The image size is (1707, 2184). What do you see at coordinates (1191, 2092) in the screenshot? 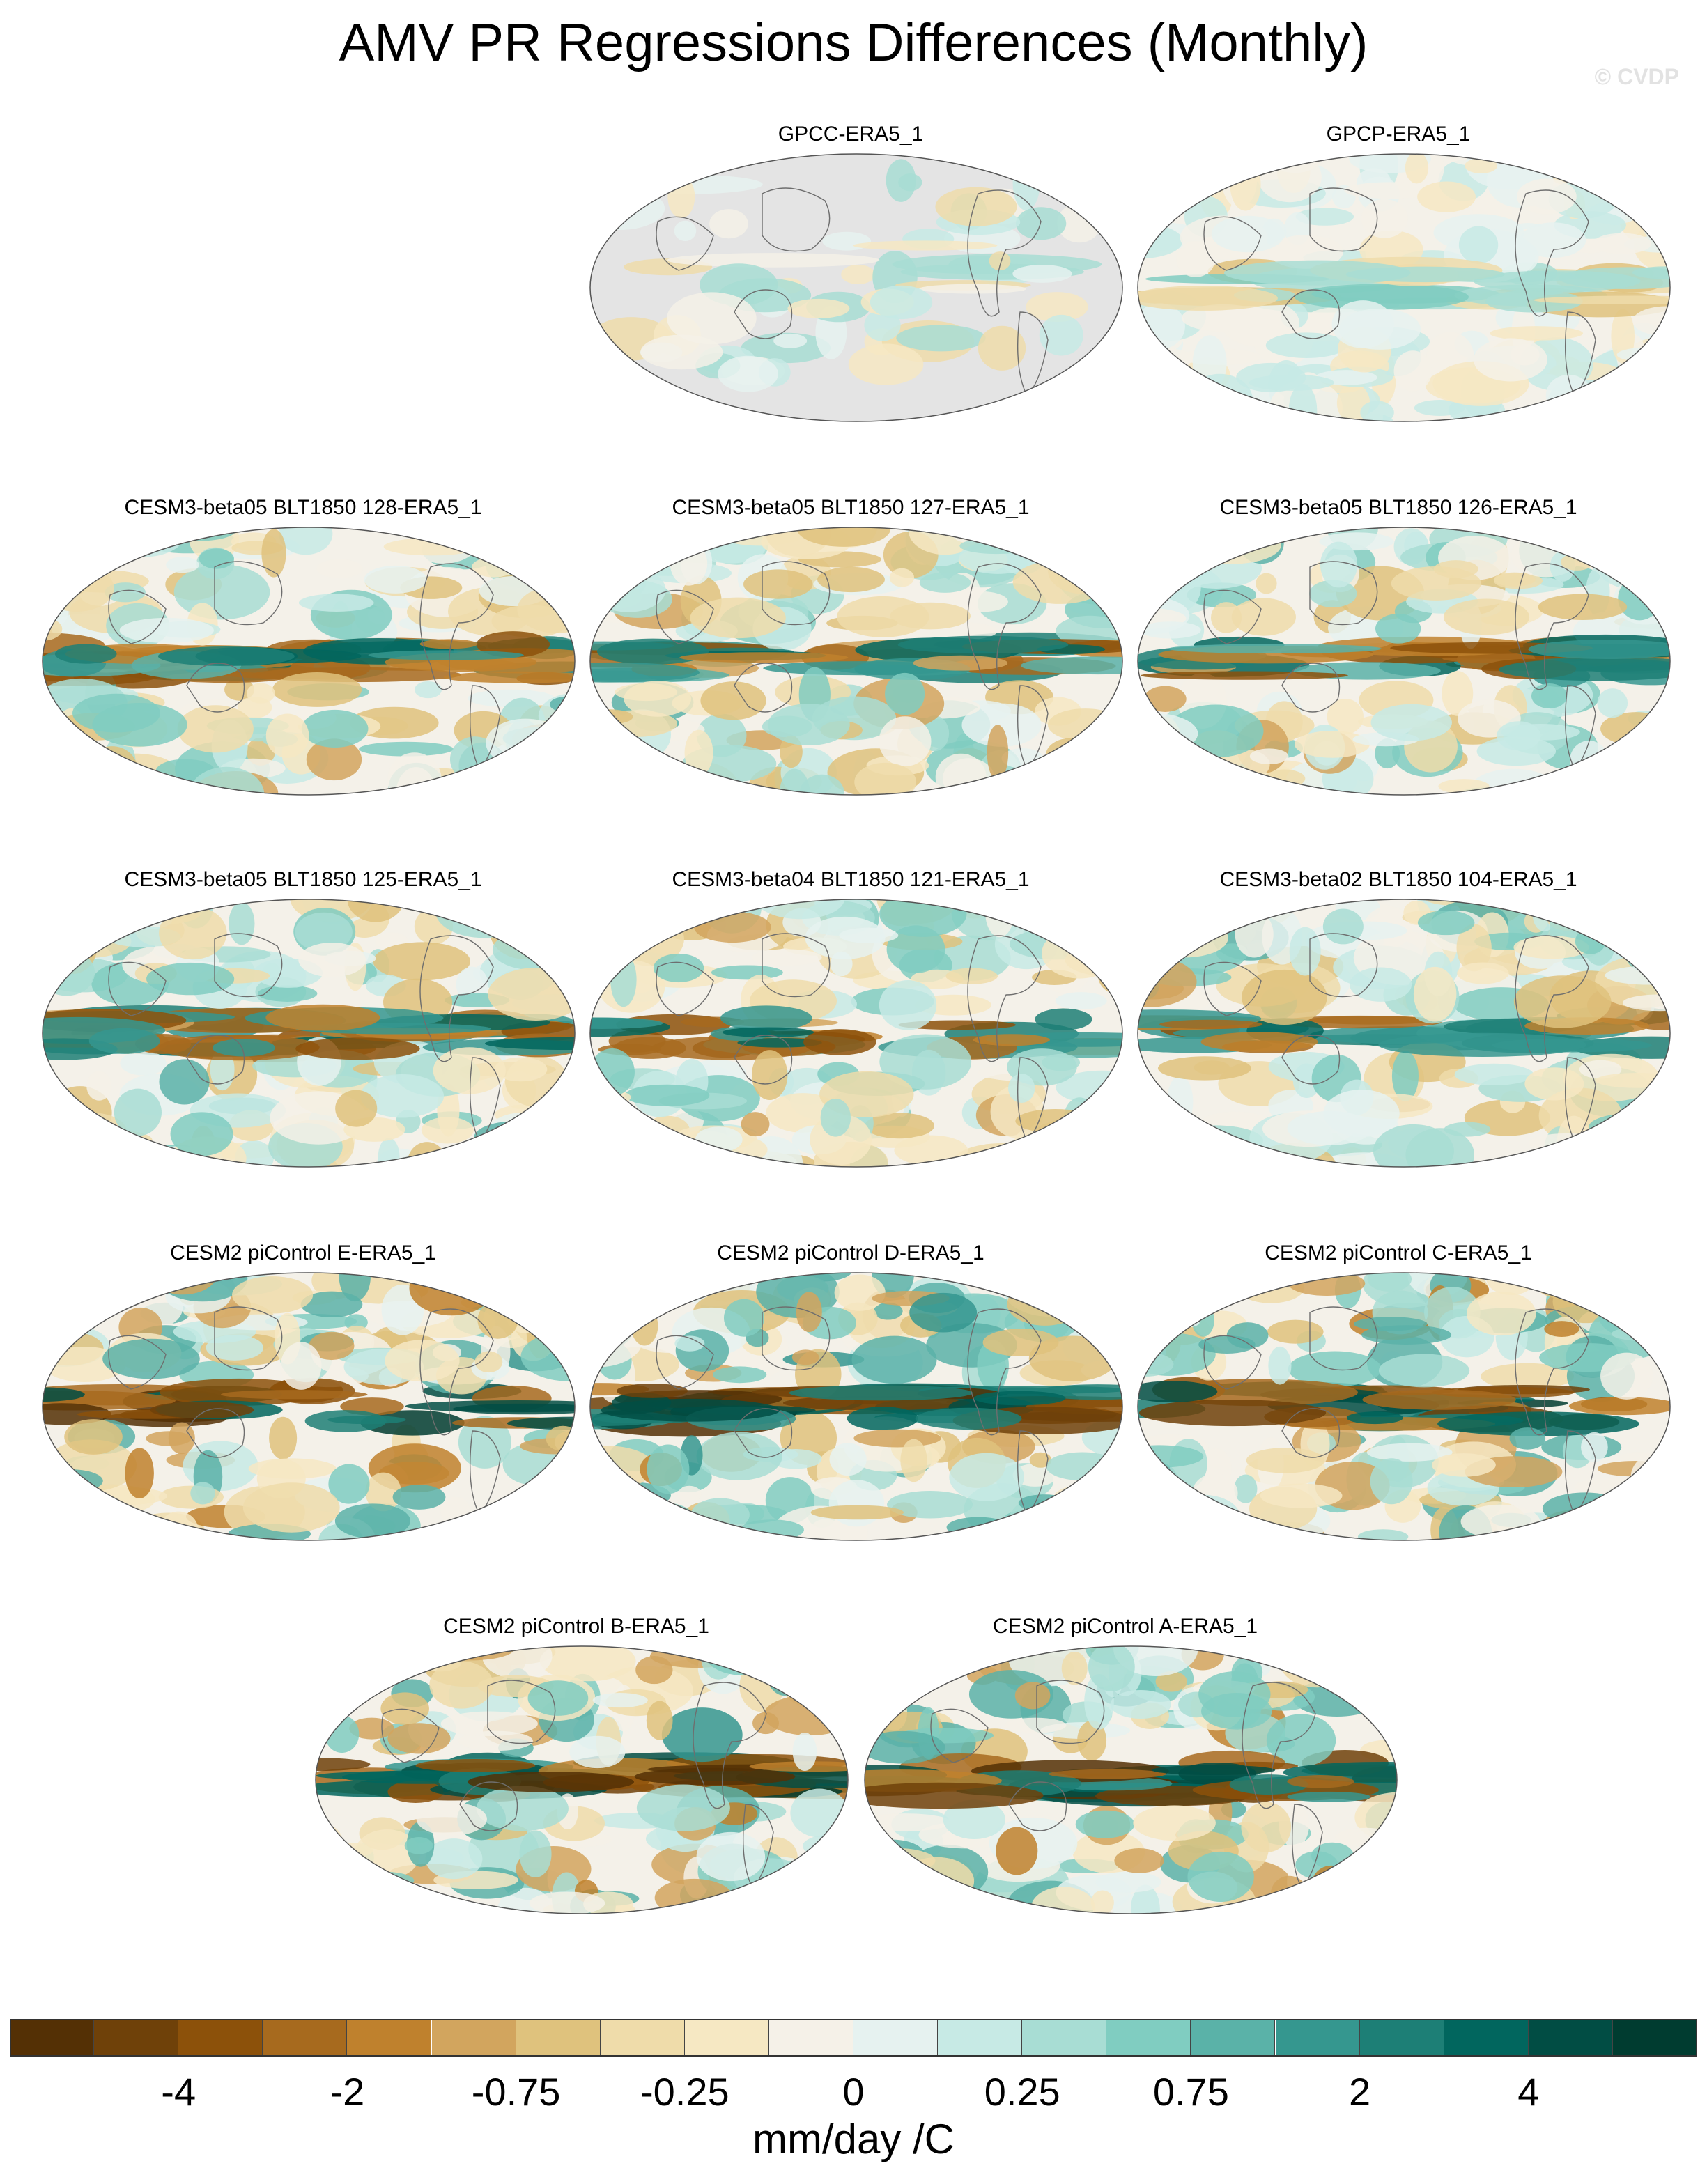
I see `colorbar-tick-label: 0.75` at bounding box center [1191, 2092].